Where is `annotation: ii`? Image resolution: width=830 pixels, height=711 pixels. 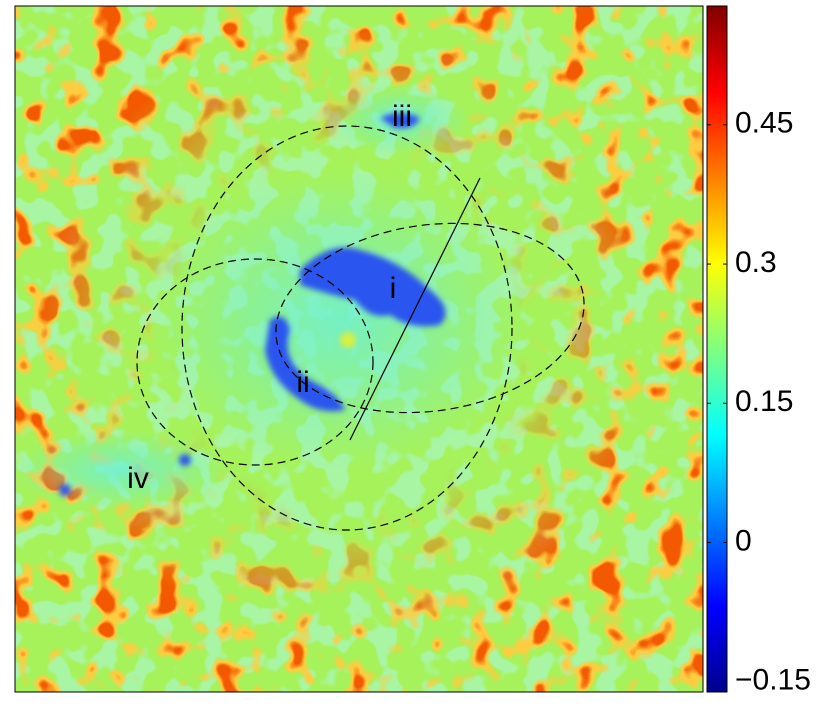
annotation: ii is located at coordinates (302, 382).